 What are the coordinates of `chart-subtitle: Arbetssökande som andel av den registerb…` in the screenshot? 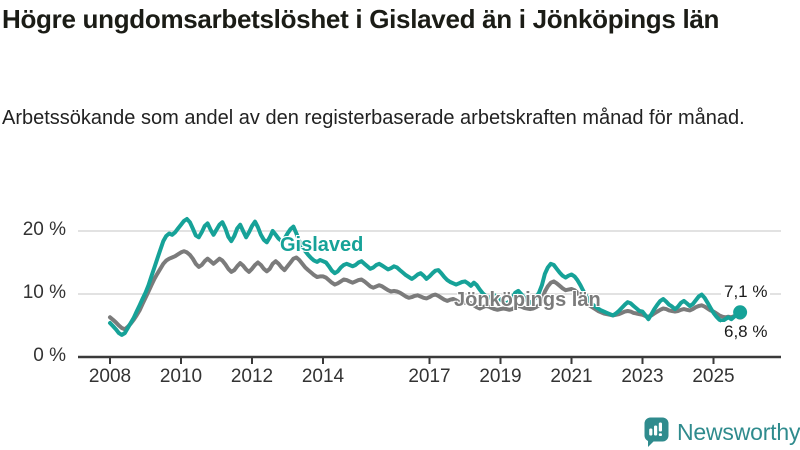 It's located at (373, 118).